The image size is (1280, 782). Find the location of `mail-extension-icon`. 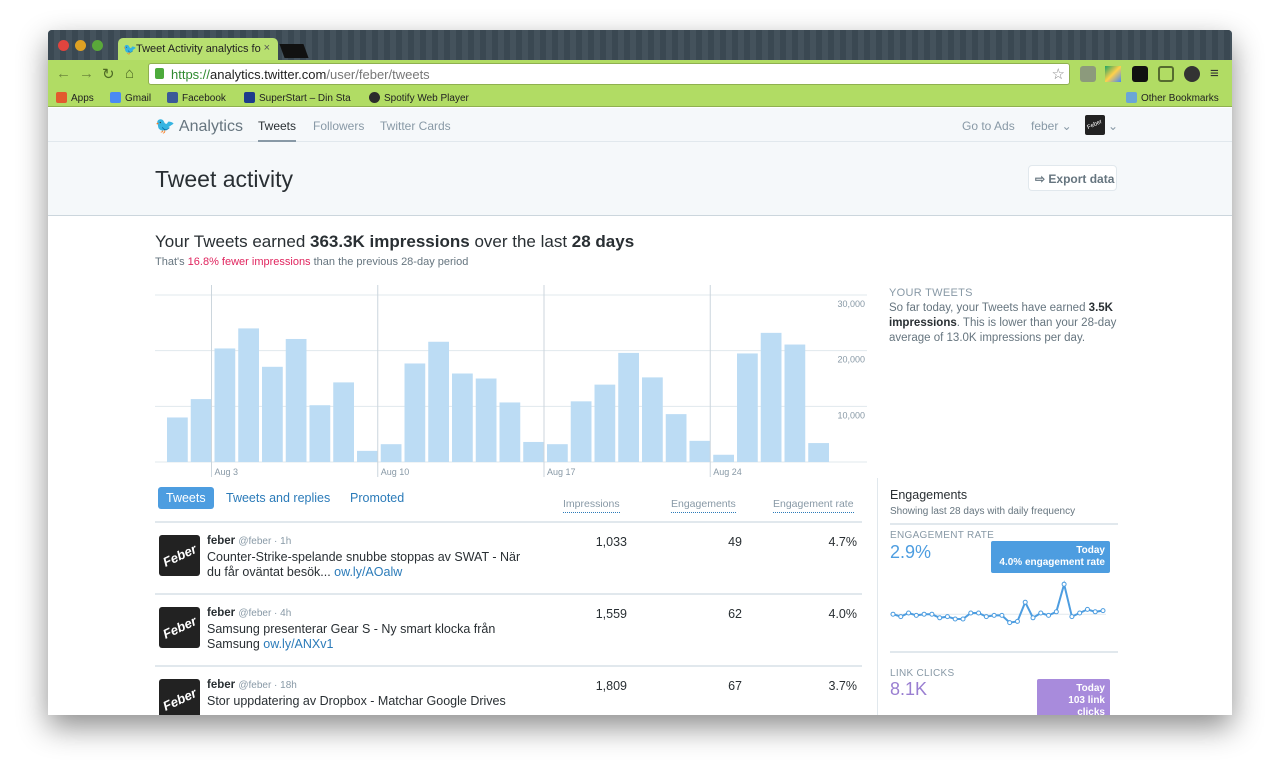

mail-extension-icon is located at coordinates (1088, 74).